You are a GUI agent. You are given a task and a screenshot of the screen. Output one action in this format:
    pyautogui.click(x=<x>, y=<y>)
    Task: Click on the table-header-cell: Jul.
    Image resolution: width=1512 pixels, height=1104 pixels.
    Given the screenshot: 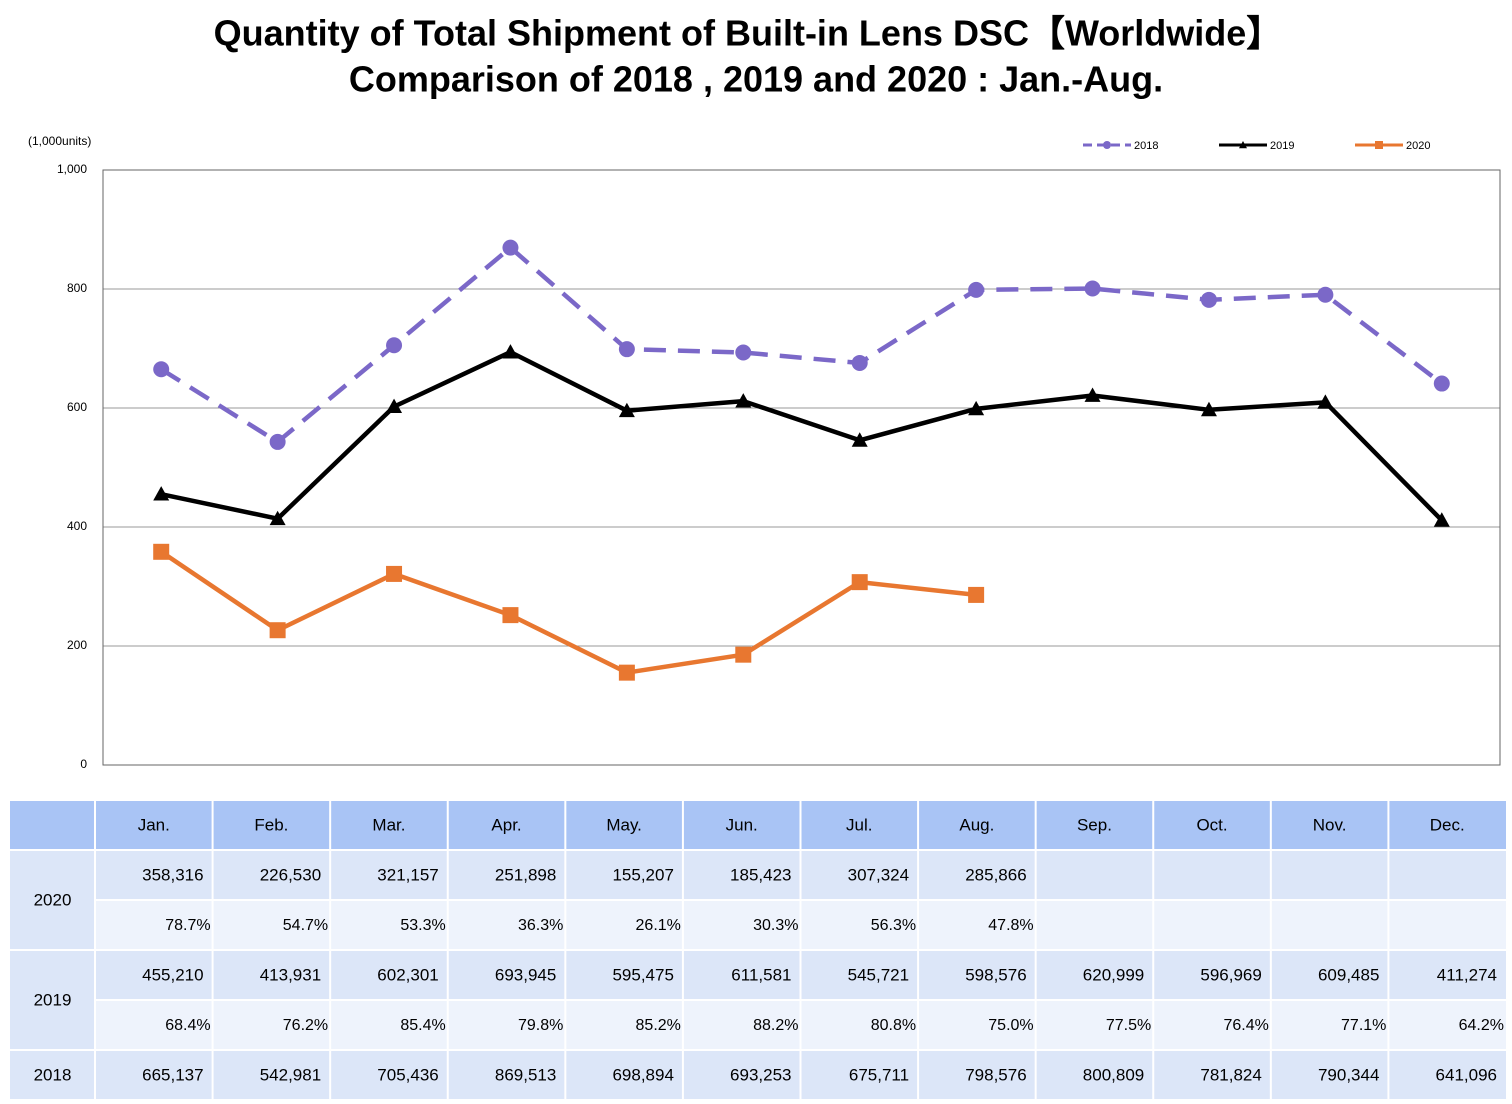 What is the action you would take?
    pyautogui.click(x=859, y=824)
    